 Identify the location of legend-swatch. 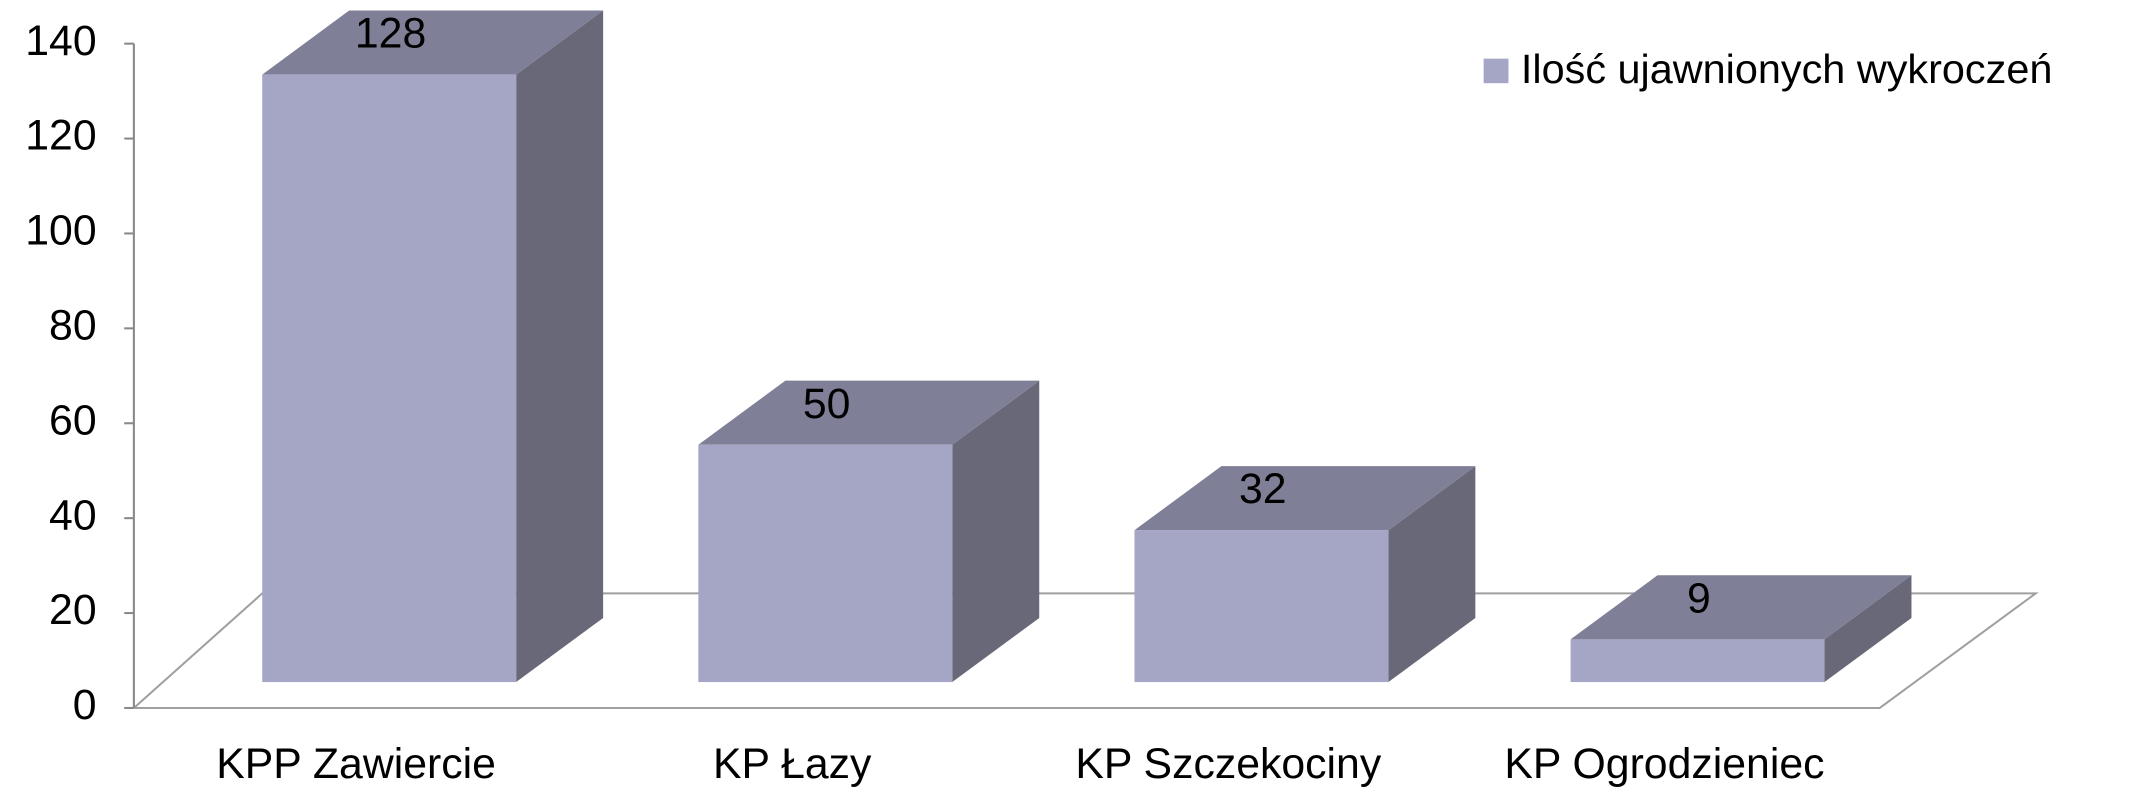
(1496, 71).